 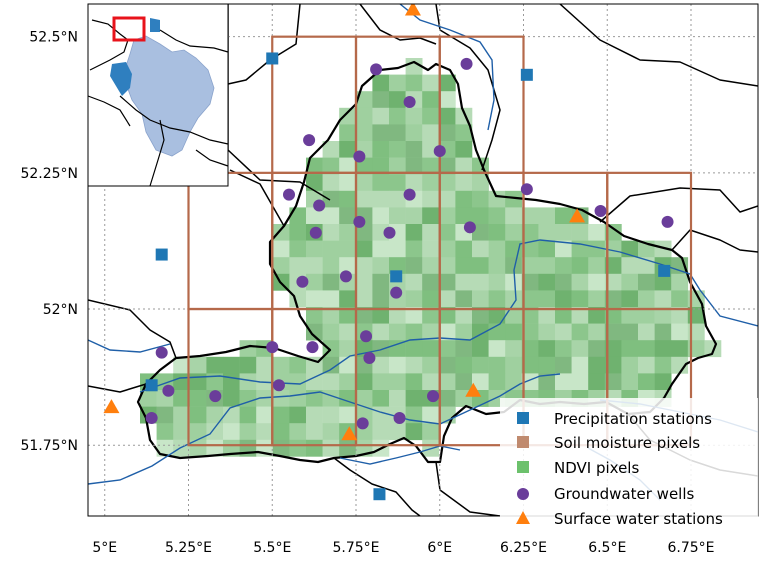 What do you see at coordinates (523, 467) in the screenshot?
I see `legend-marker-ndvi` at bounding box center [523, 467].